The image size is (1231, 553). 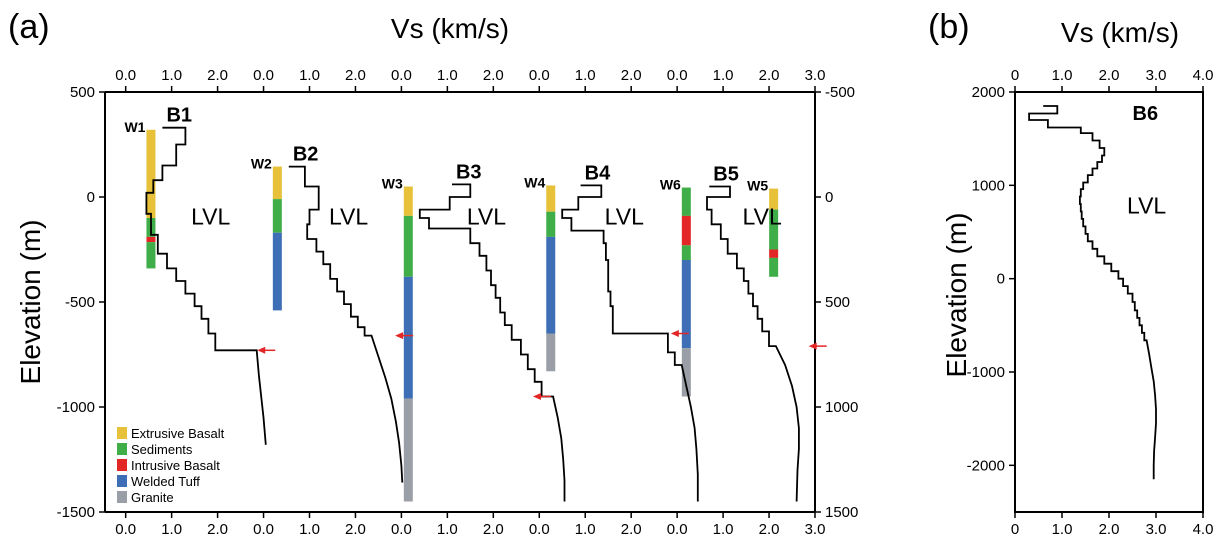 What do you see at coordinates (1203, 529) in the screenshot?
I see `bottom-tick-label: 4.0` at bounding box center [1203, 529].